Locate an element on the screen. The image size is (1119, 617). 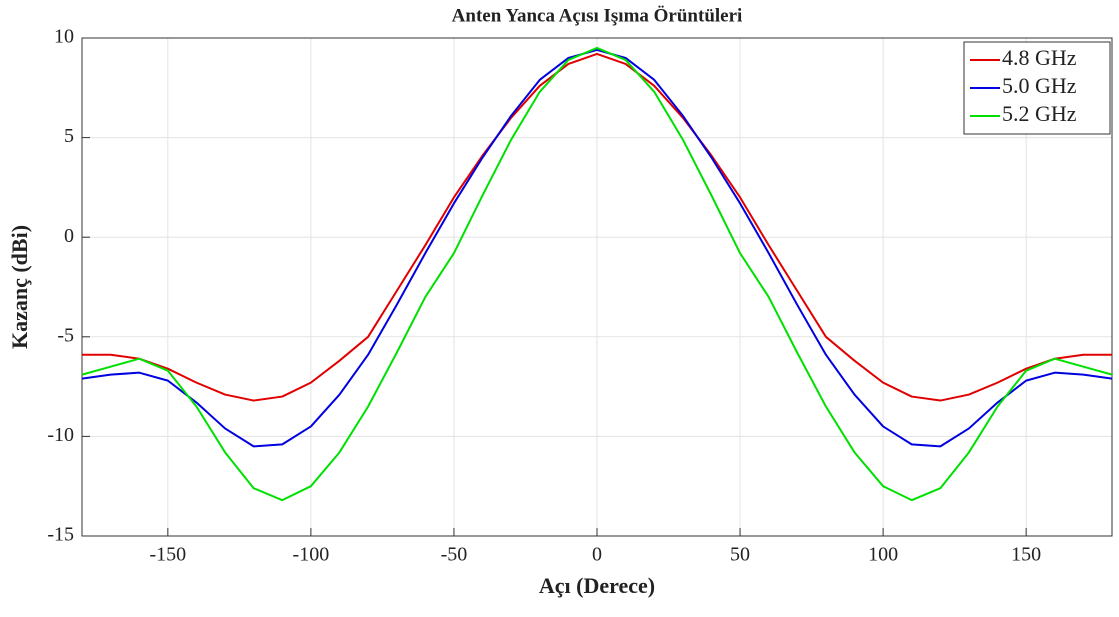
y-tick-label: -15 is located at coordinates (60, 535).